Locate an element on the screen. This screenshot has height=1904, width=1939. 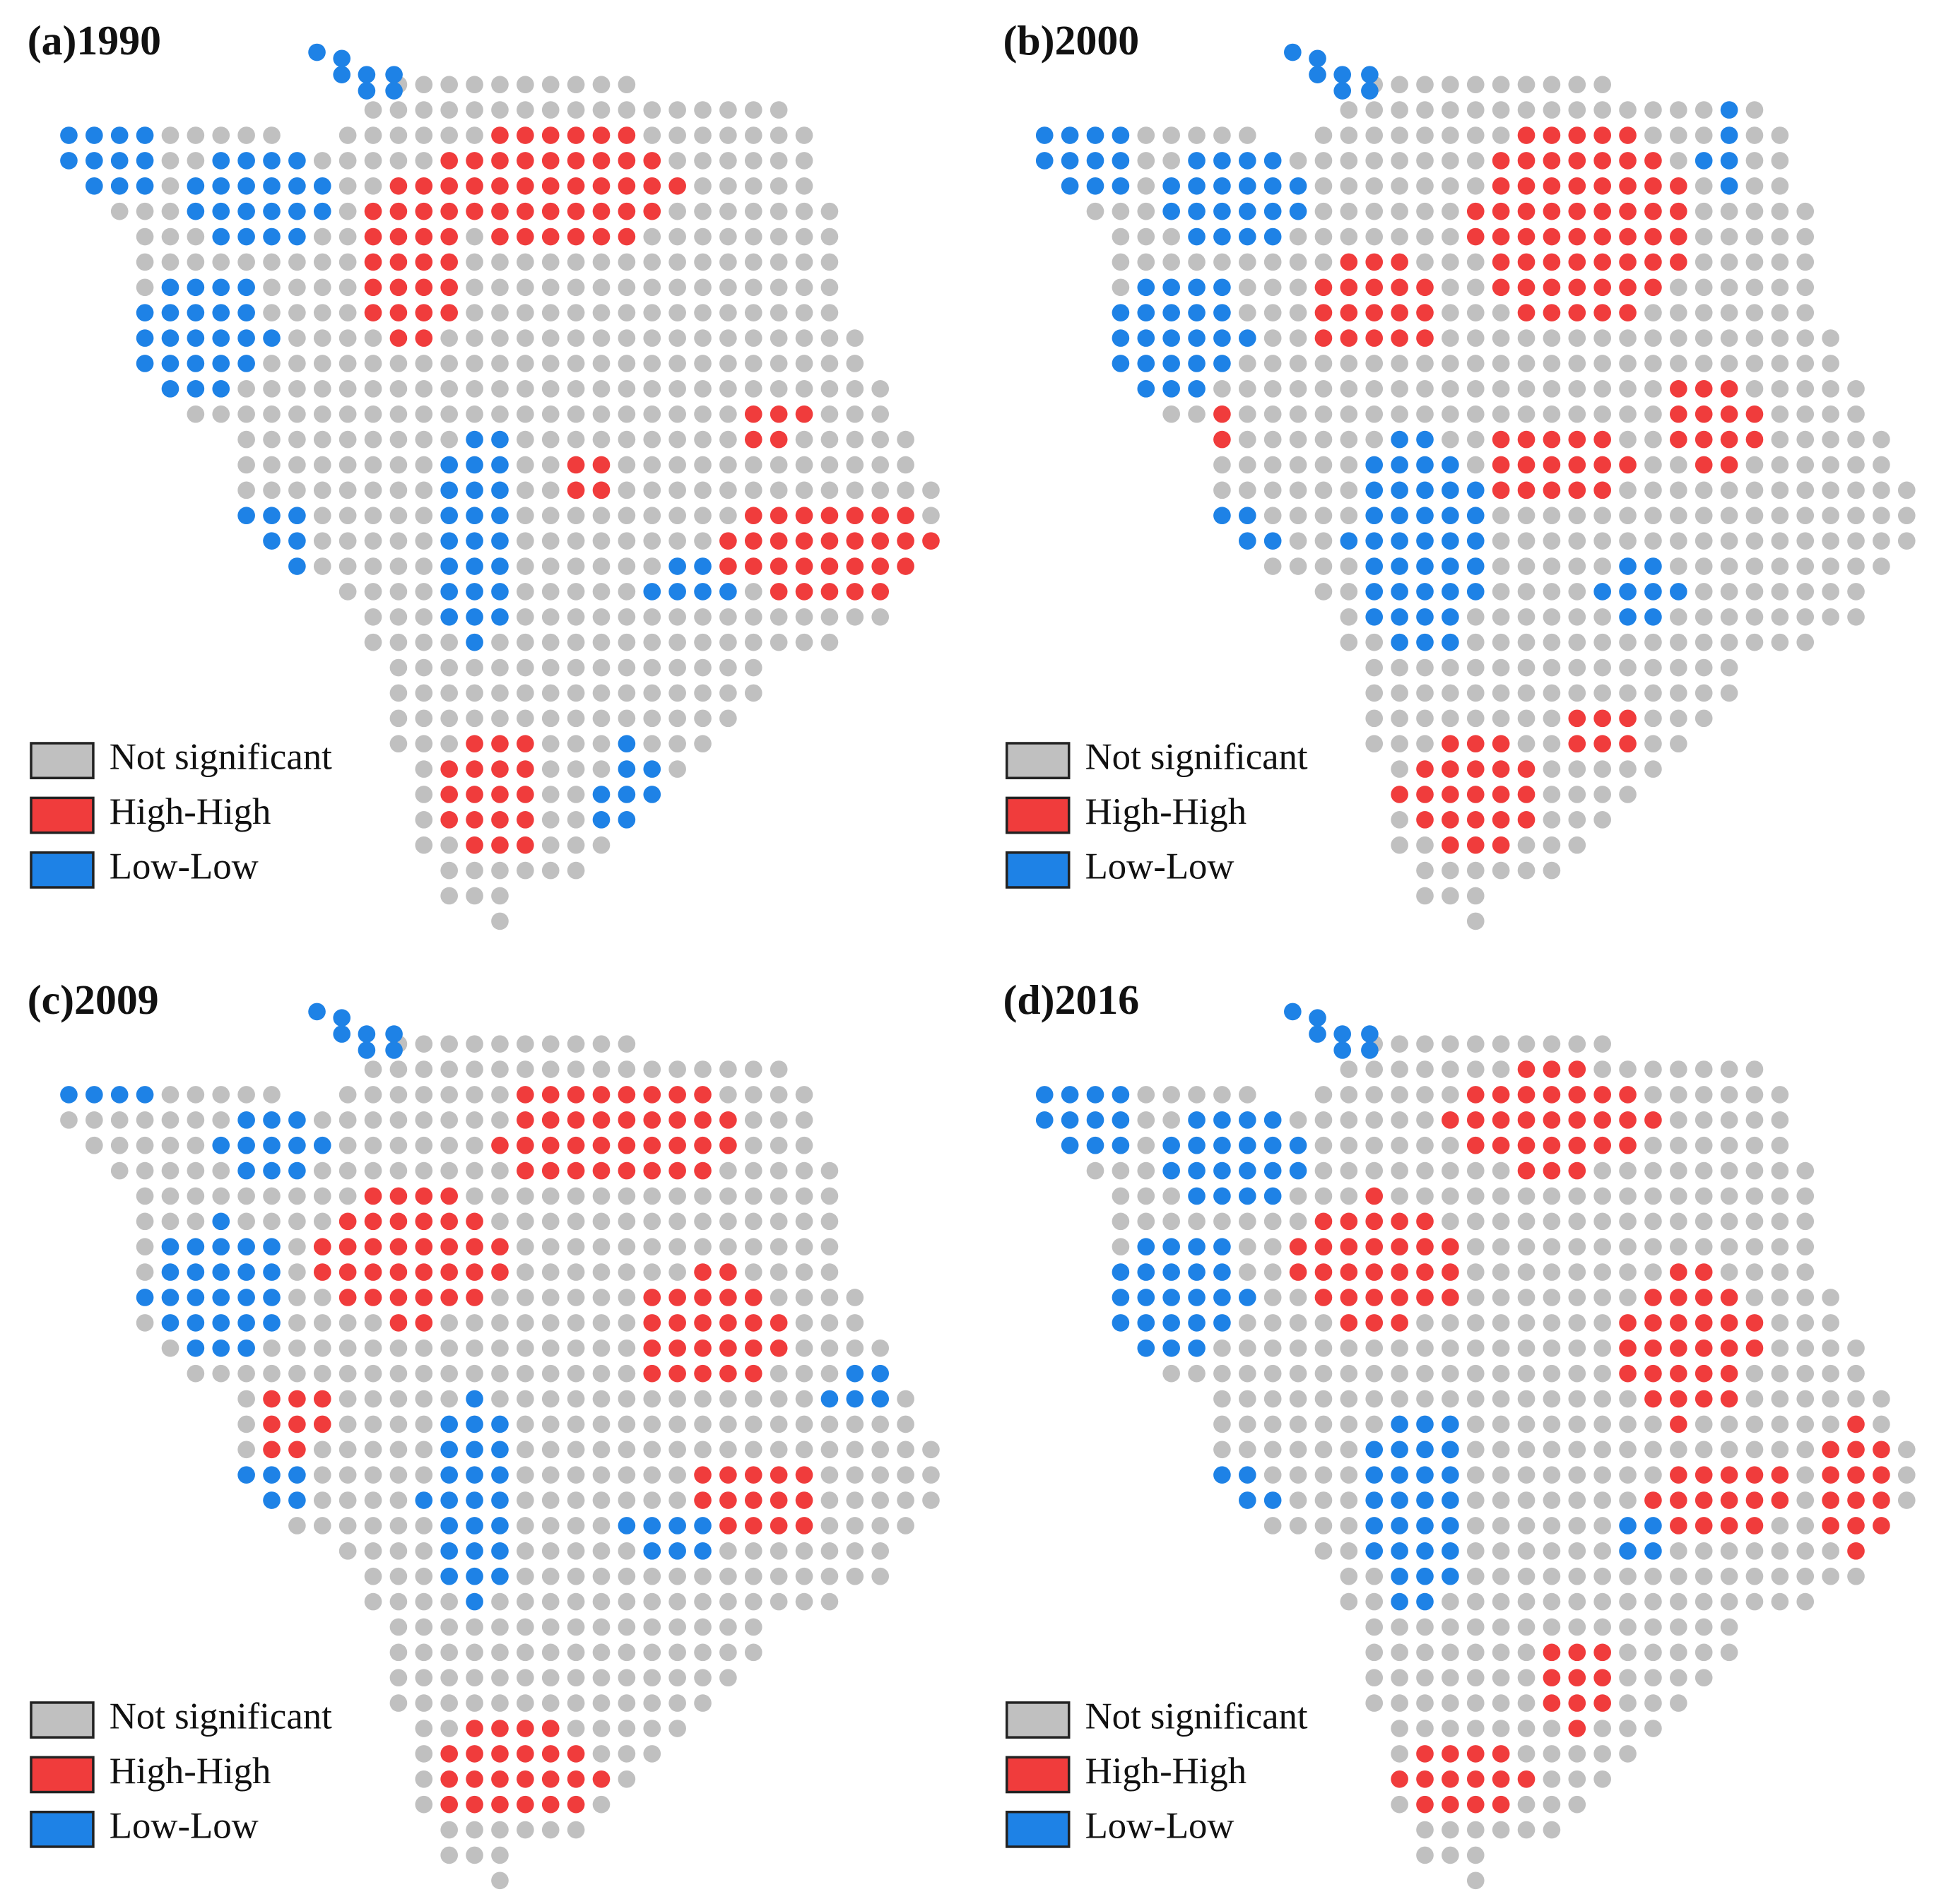
legend-label: High-High is located at coordinates (190, 1772).